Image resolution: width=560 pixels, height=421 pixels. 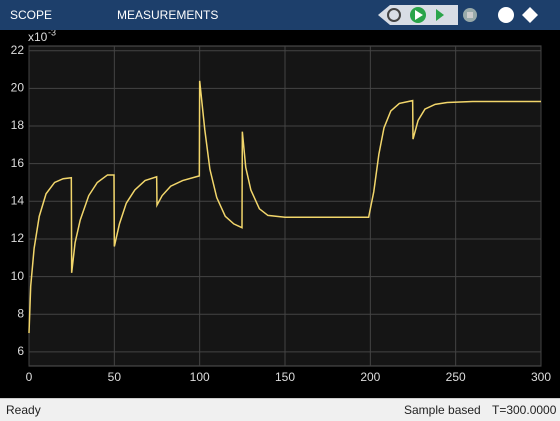 I want to click on y-tick-label: 20, so click(x=18, y=88).